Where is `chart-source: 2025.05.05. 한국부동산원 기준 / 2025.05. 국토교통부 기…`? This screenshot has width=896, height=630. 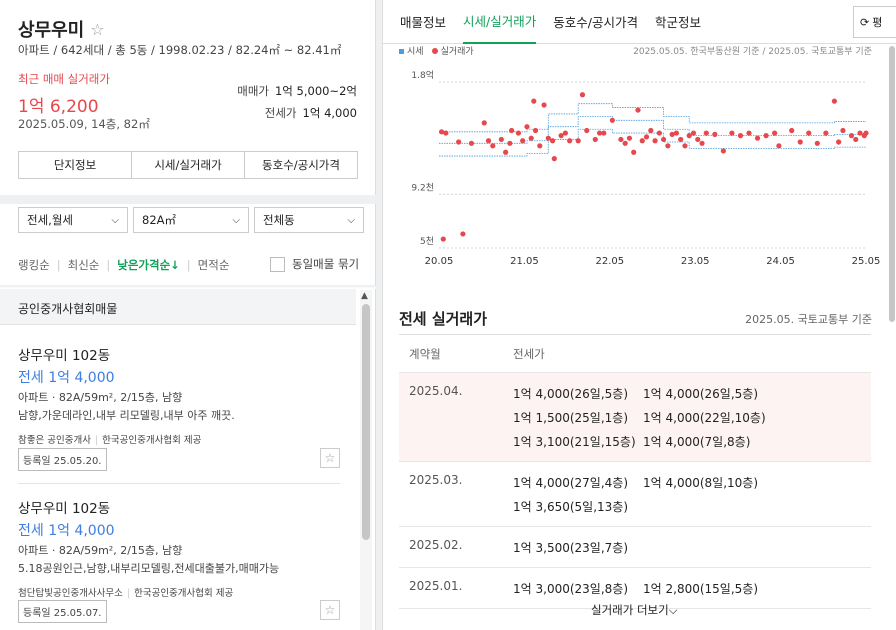 chart-source: 2025.05.05. 한국부동산원 기준 / 2025.05. 국토교통부 기… is located at coordinates (752, 52).